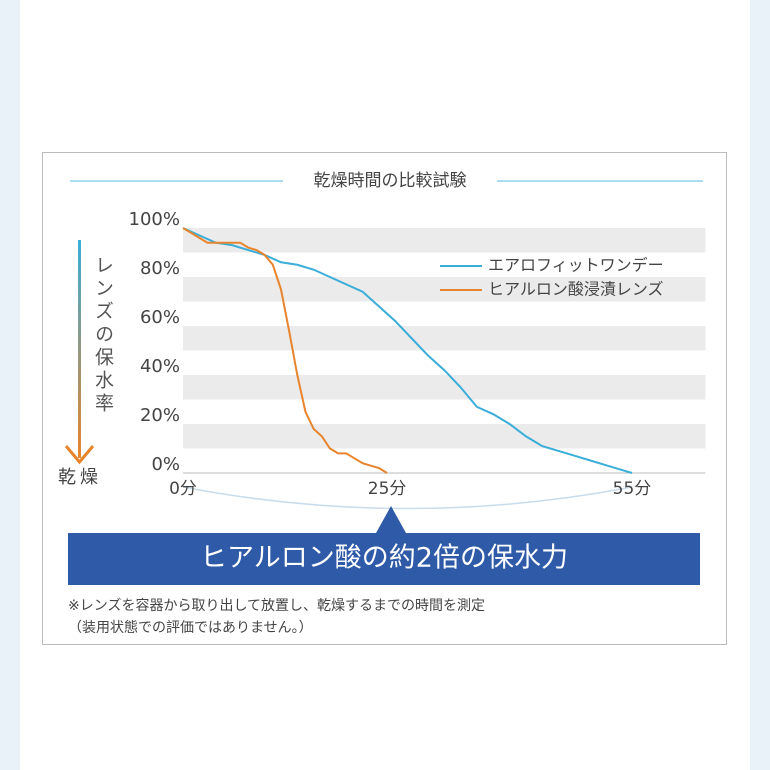  Describe the element at coordinates (576, 265) in the screenshot. I see `legend-label: エアロフィットワンデー` at that location.